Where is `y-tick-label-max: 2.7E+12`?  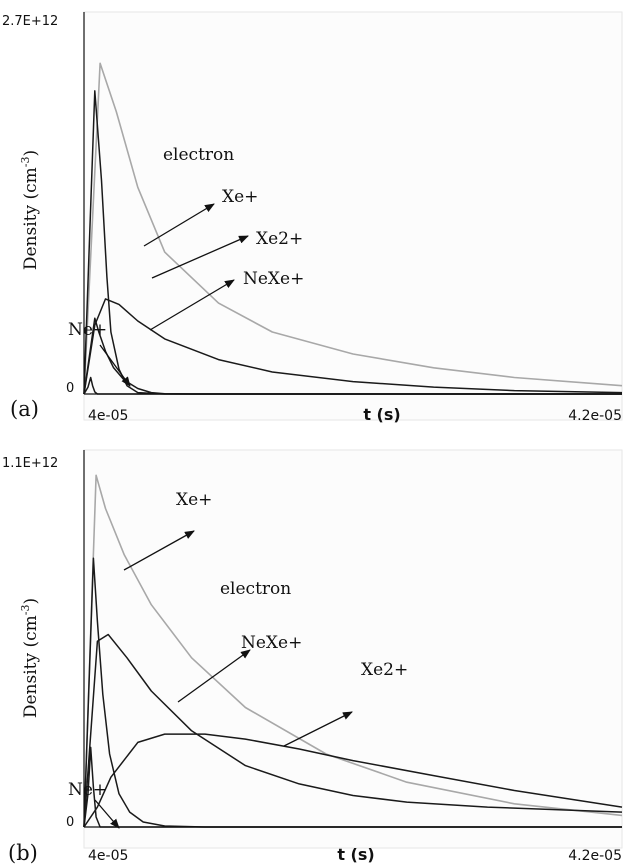 y-tick-label-max: 2.7E+12 is located at coordinates (30, 21).